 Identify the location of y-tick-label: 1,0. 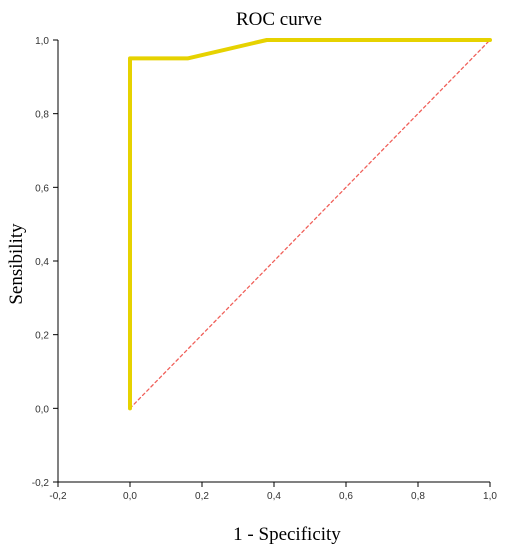
(42, 41).